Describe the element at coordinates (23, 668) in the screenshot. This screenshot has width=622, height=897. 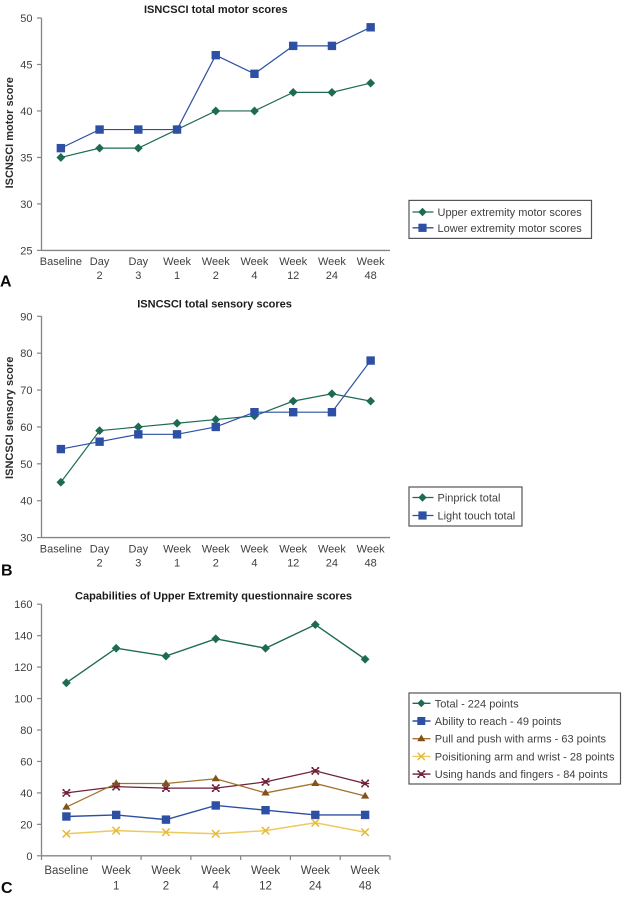
I see `svg-text: 120` at that location.